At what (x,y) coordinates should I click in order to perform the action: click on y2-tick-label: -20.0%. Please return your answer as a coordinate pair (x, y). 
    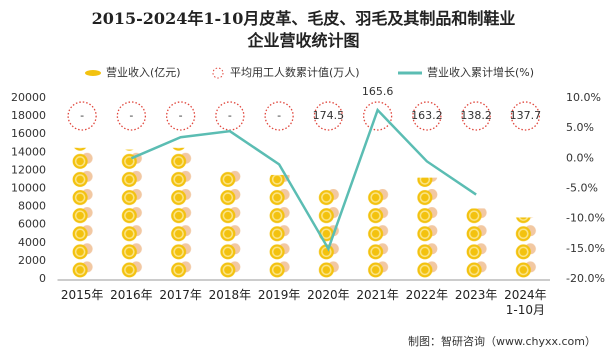
    Looking at the image, I should click on (585, 278).